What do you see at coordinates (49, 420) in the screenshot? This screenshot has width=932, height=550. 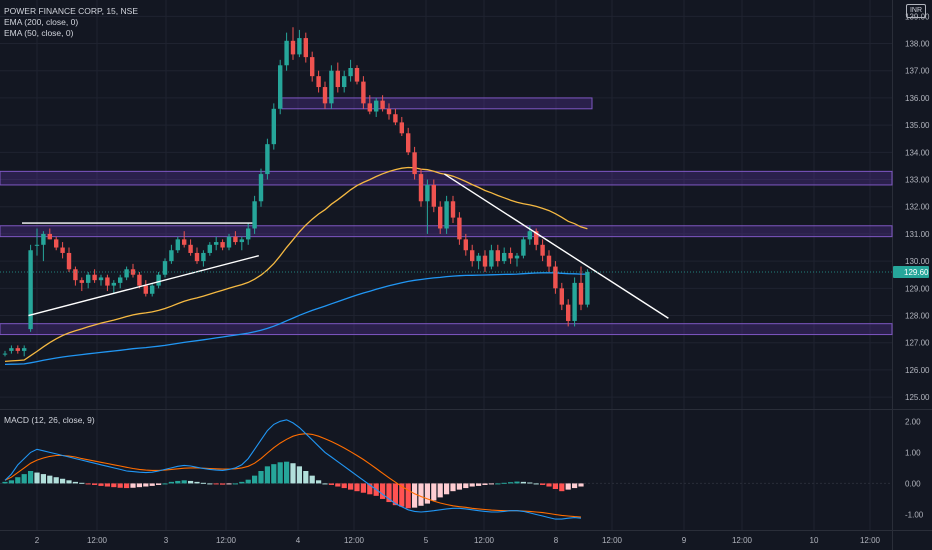 I see `macd-legend: MACD (12, 26, close, 9)` at bounding box center [49, 420].